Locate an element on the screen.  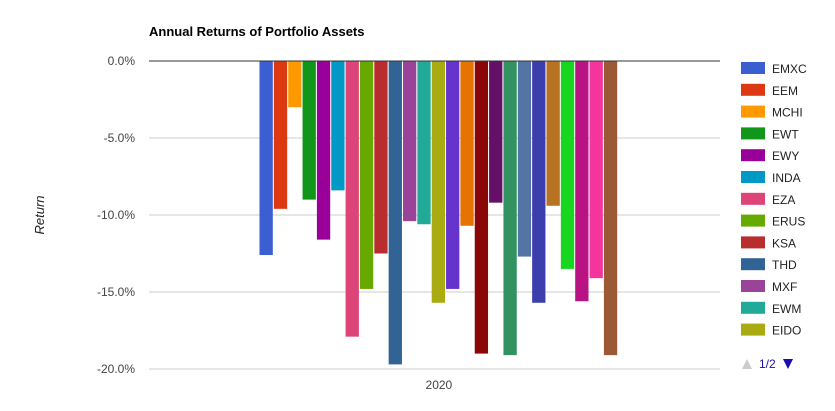
legend-entry: EZA is located at coordinates (768, 199).